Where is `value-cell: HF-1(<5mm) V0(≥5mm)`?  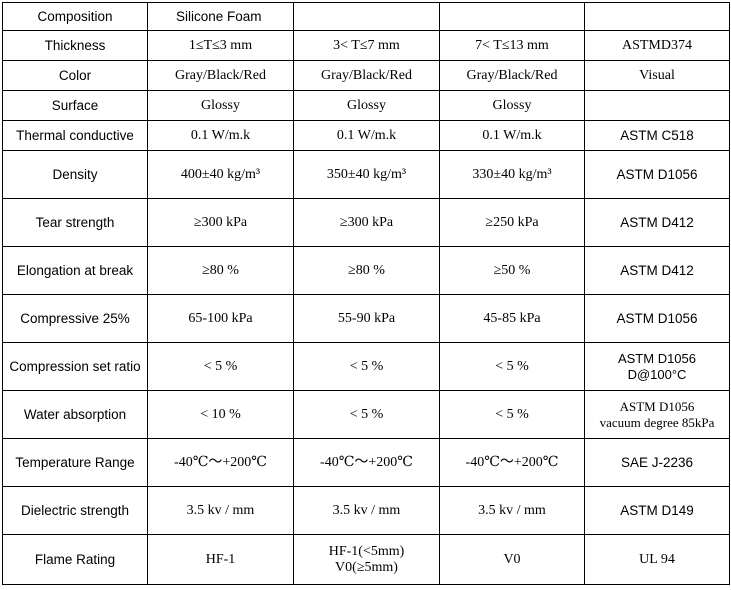 value-cell: HF-1(<5mm) V0(≥5mm) is located at coordinates (366, 559).